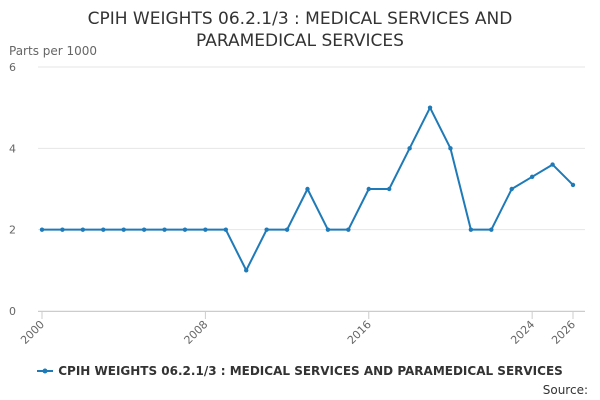  Describe the element at coordinates (45, 371) in the screenshot. I see `legend-line-symbol` at that location.